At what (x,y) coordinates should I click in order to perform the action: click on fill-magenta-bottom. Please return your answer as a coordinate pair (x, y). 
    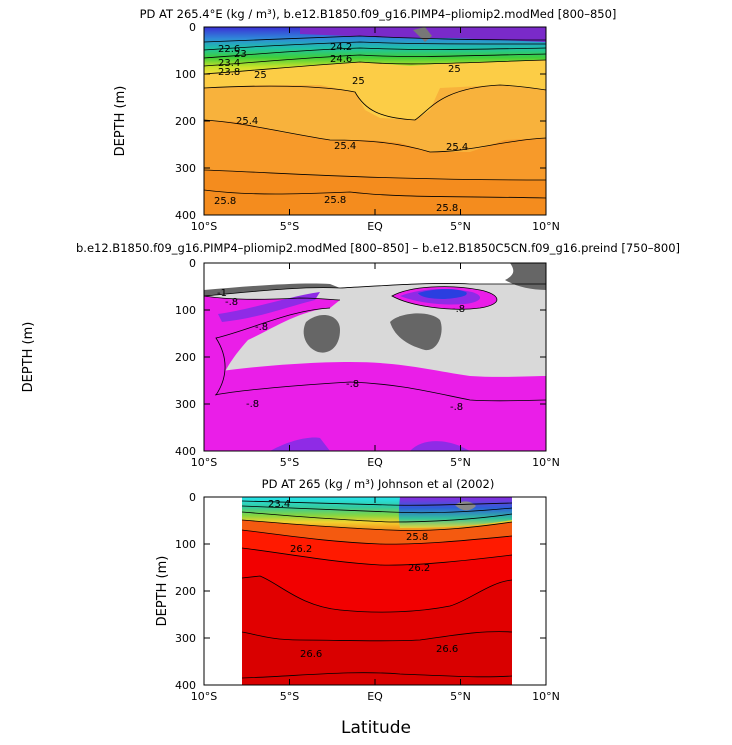
    Looking at the image, I should click on (375, 406).